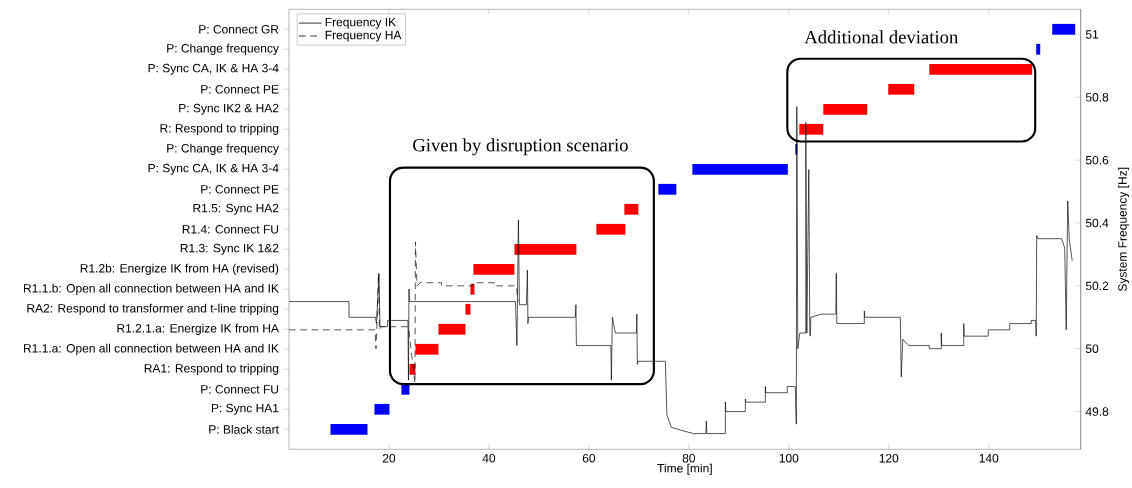 The image size is (1132, 488). I want to click on legend-label: Frequency IK, so click(360, 23).